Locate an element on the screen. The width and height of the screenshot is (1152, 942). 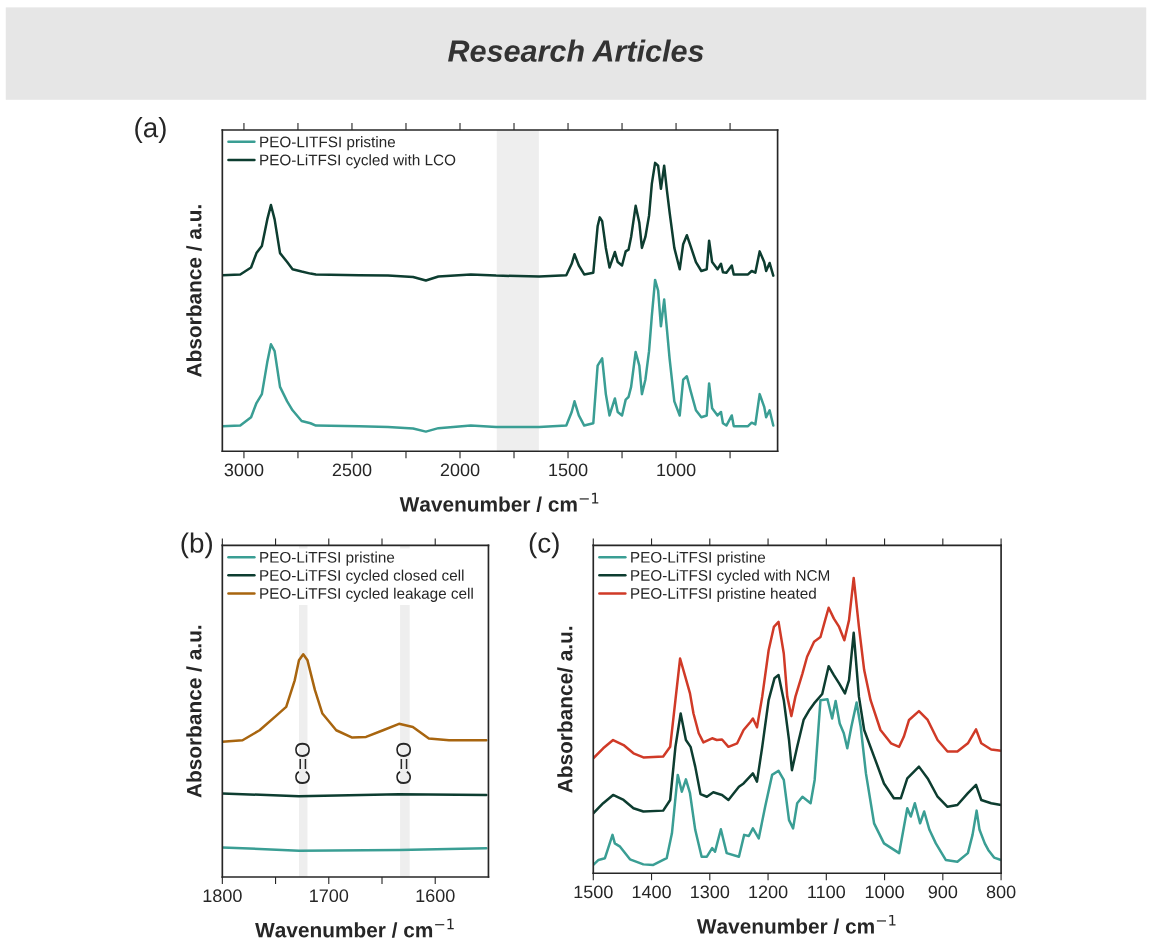
x-tick-label: 1800 is located at coordinates (222, 896).